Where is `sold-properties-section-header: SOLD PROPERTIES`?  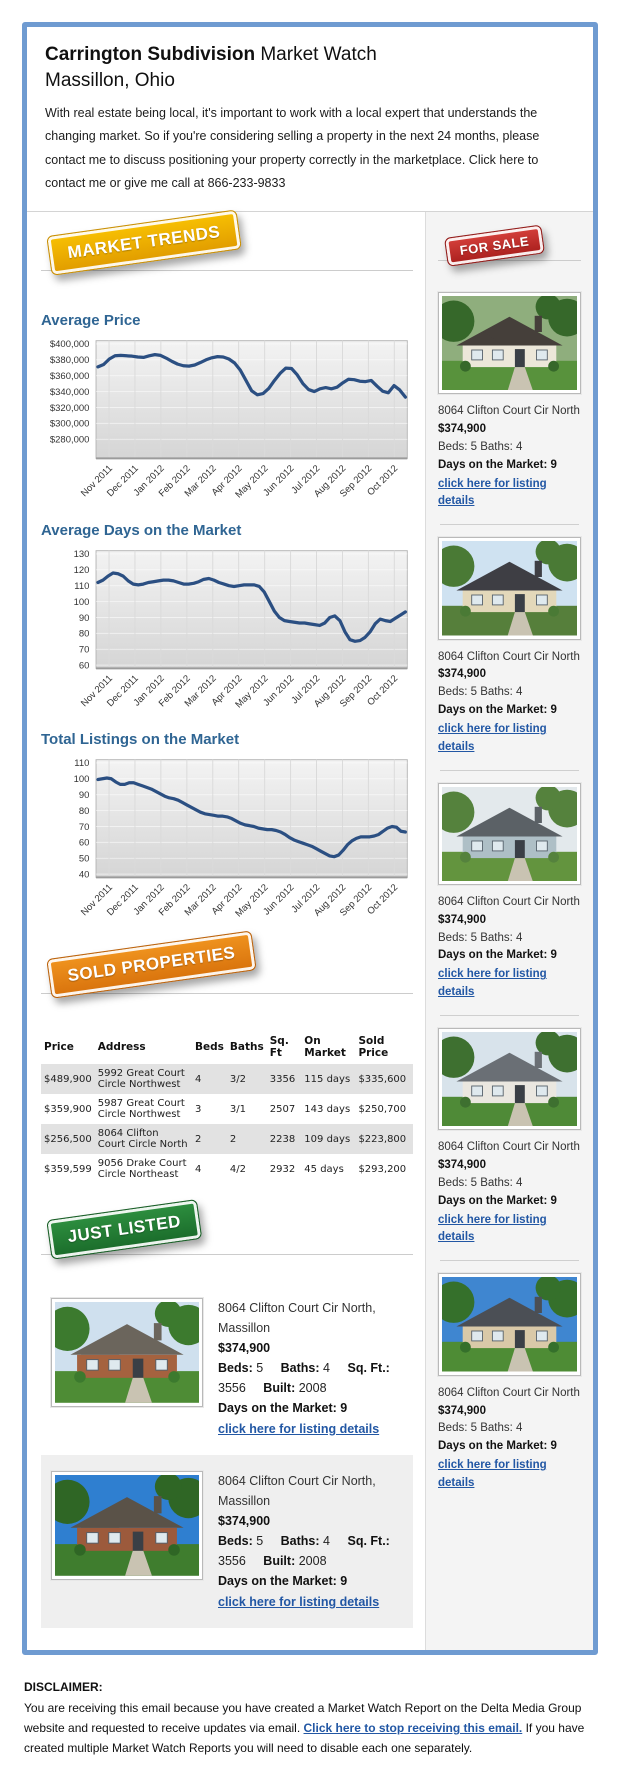 sold-properties-section-header: SOLD PROPERTIES is located at coordinates (227, 974).